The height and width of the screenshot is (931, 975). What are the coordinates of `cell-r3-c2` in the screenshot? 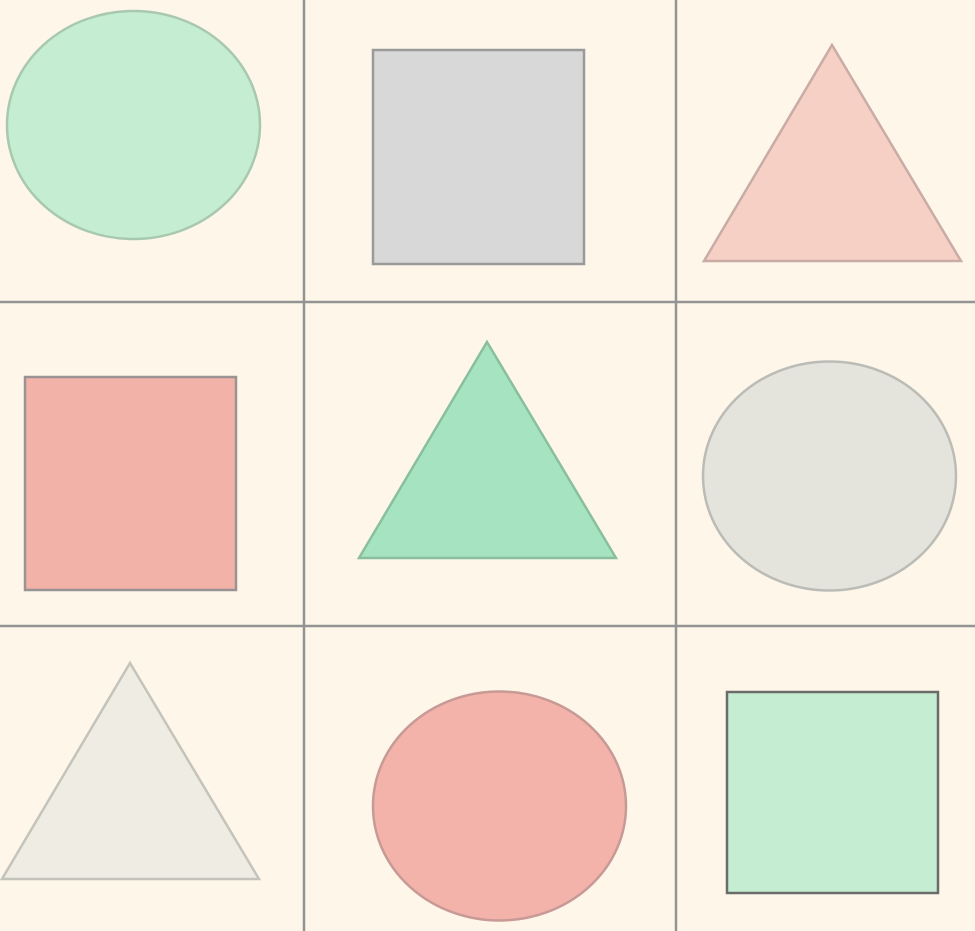 It's located at (499, 806).